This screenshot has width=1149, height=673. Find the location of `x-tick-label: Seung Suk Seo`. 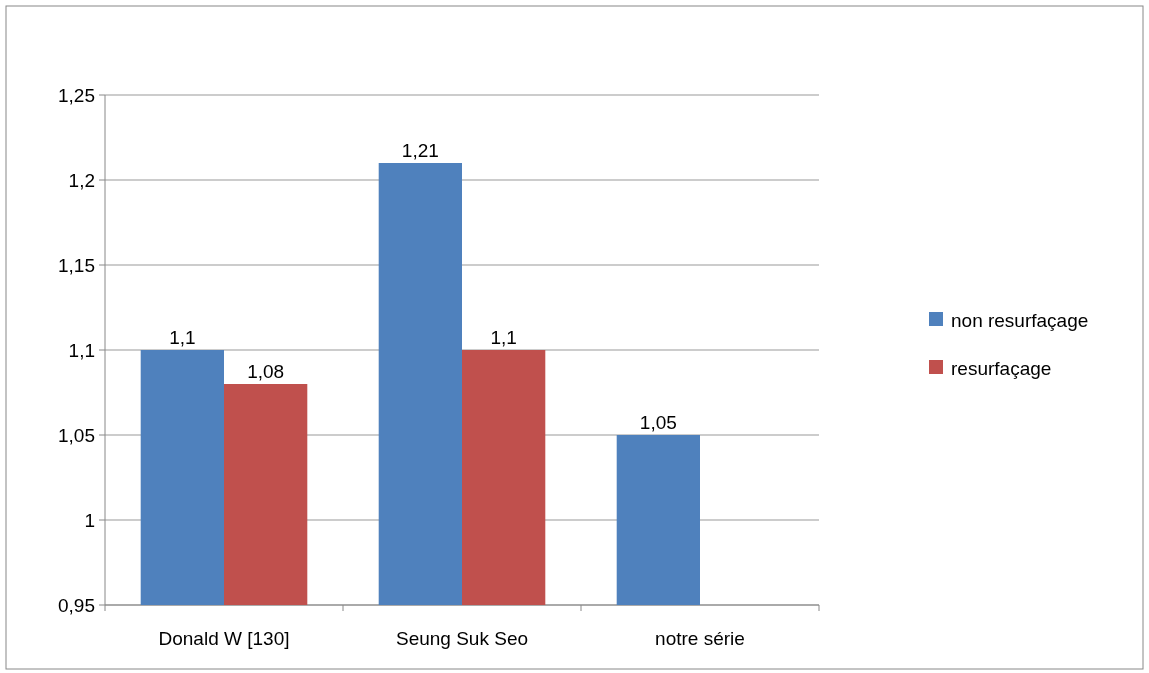

x-tick-label: Seung Suk Seo is located at coordinates (462, 638).